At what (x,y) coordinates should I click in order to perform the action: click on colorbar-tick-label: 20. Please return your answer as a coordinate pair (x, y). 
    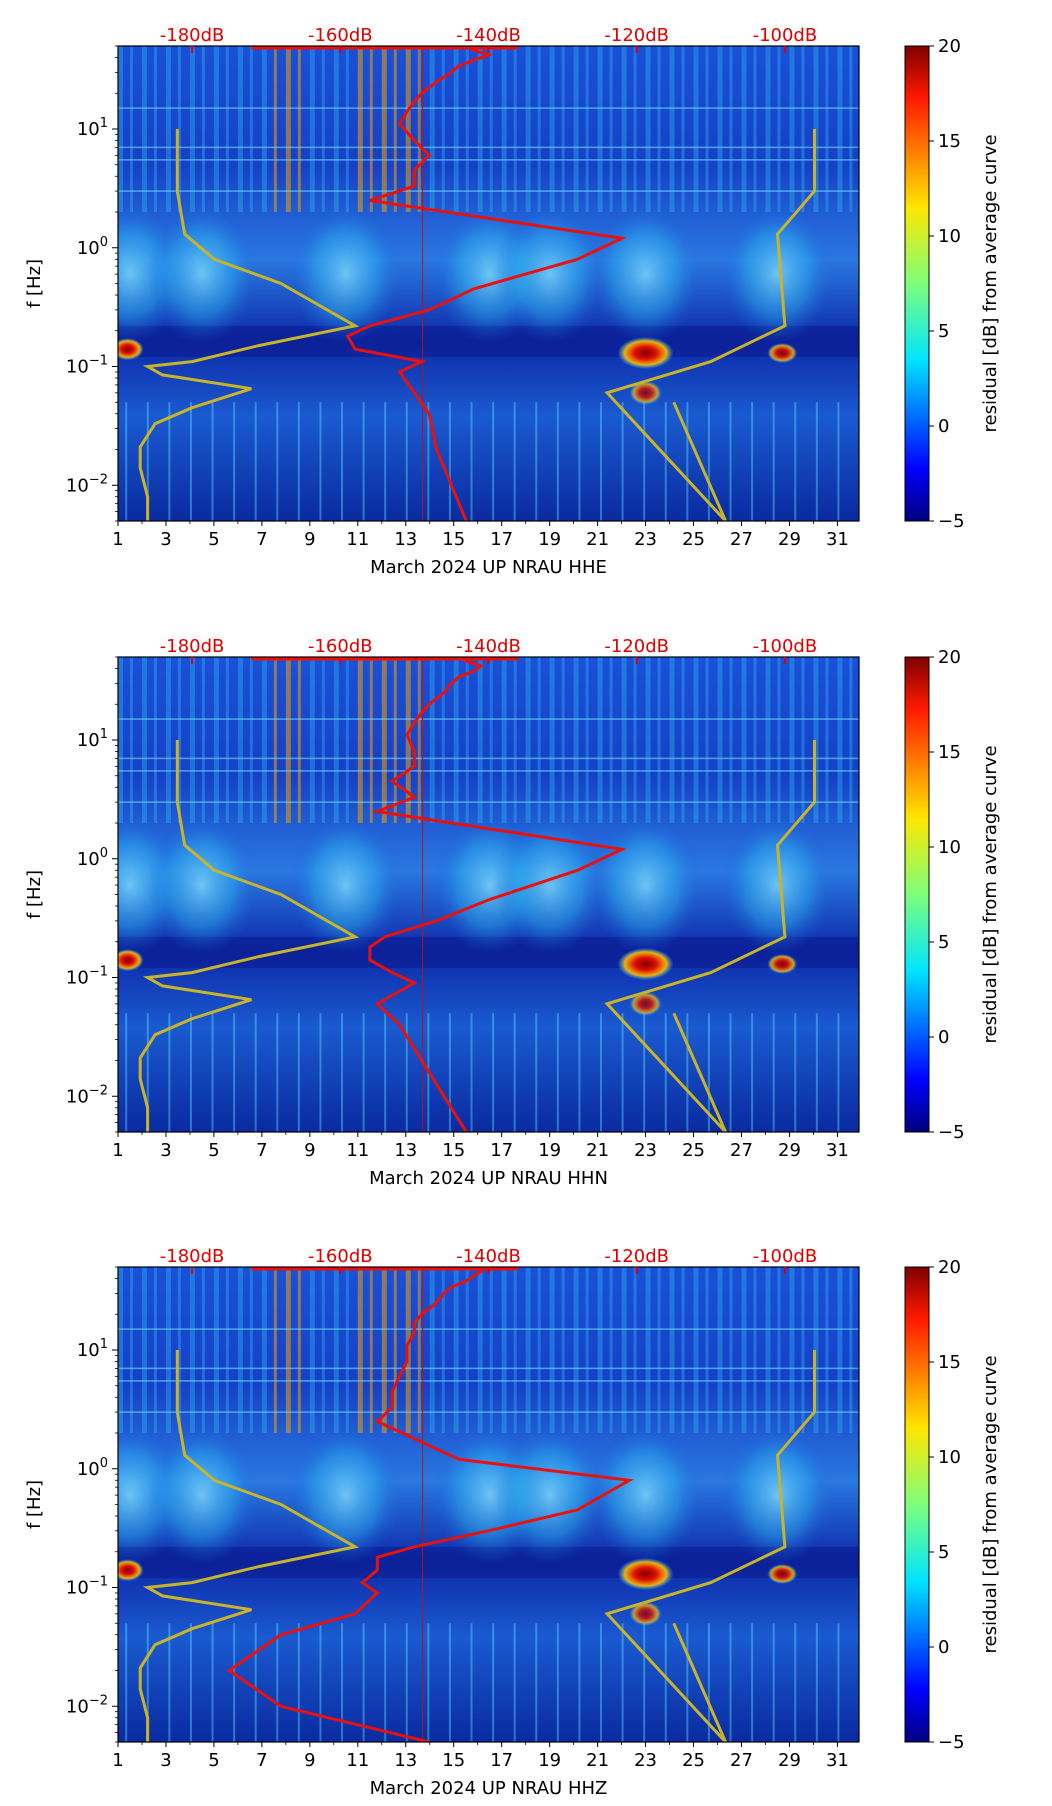
    Looking at the image, I should click on (949, 1267).